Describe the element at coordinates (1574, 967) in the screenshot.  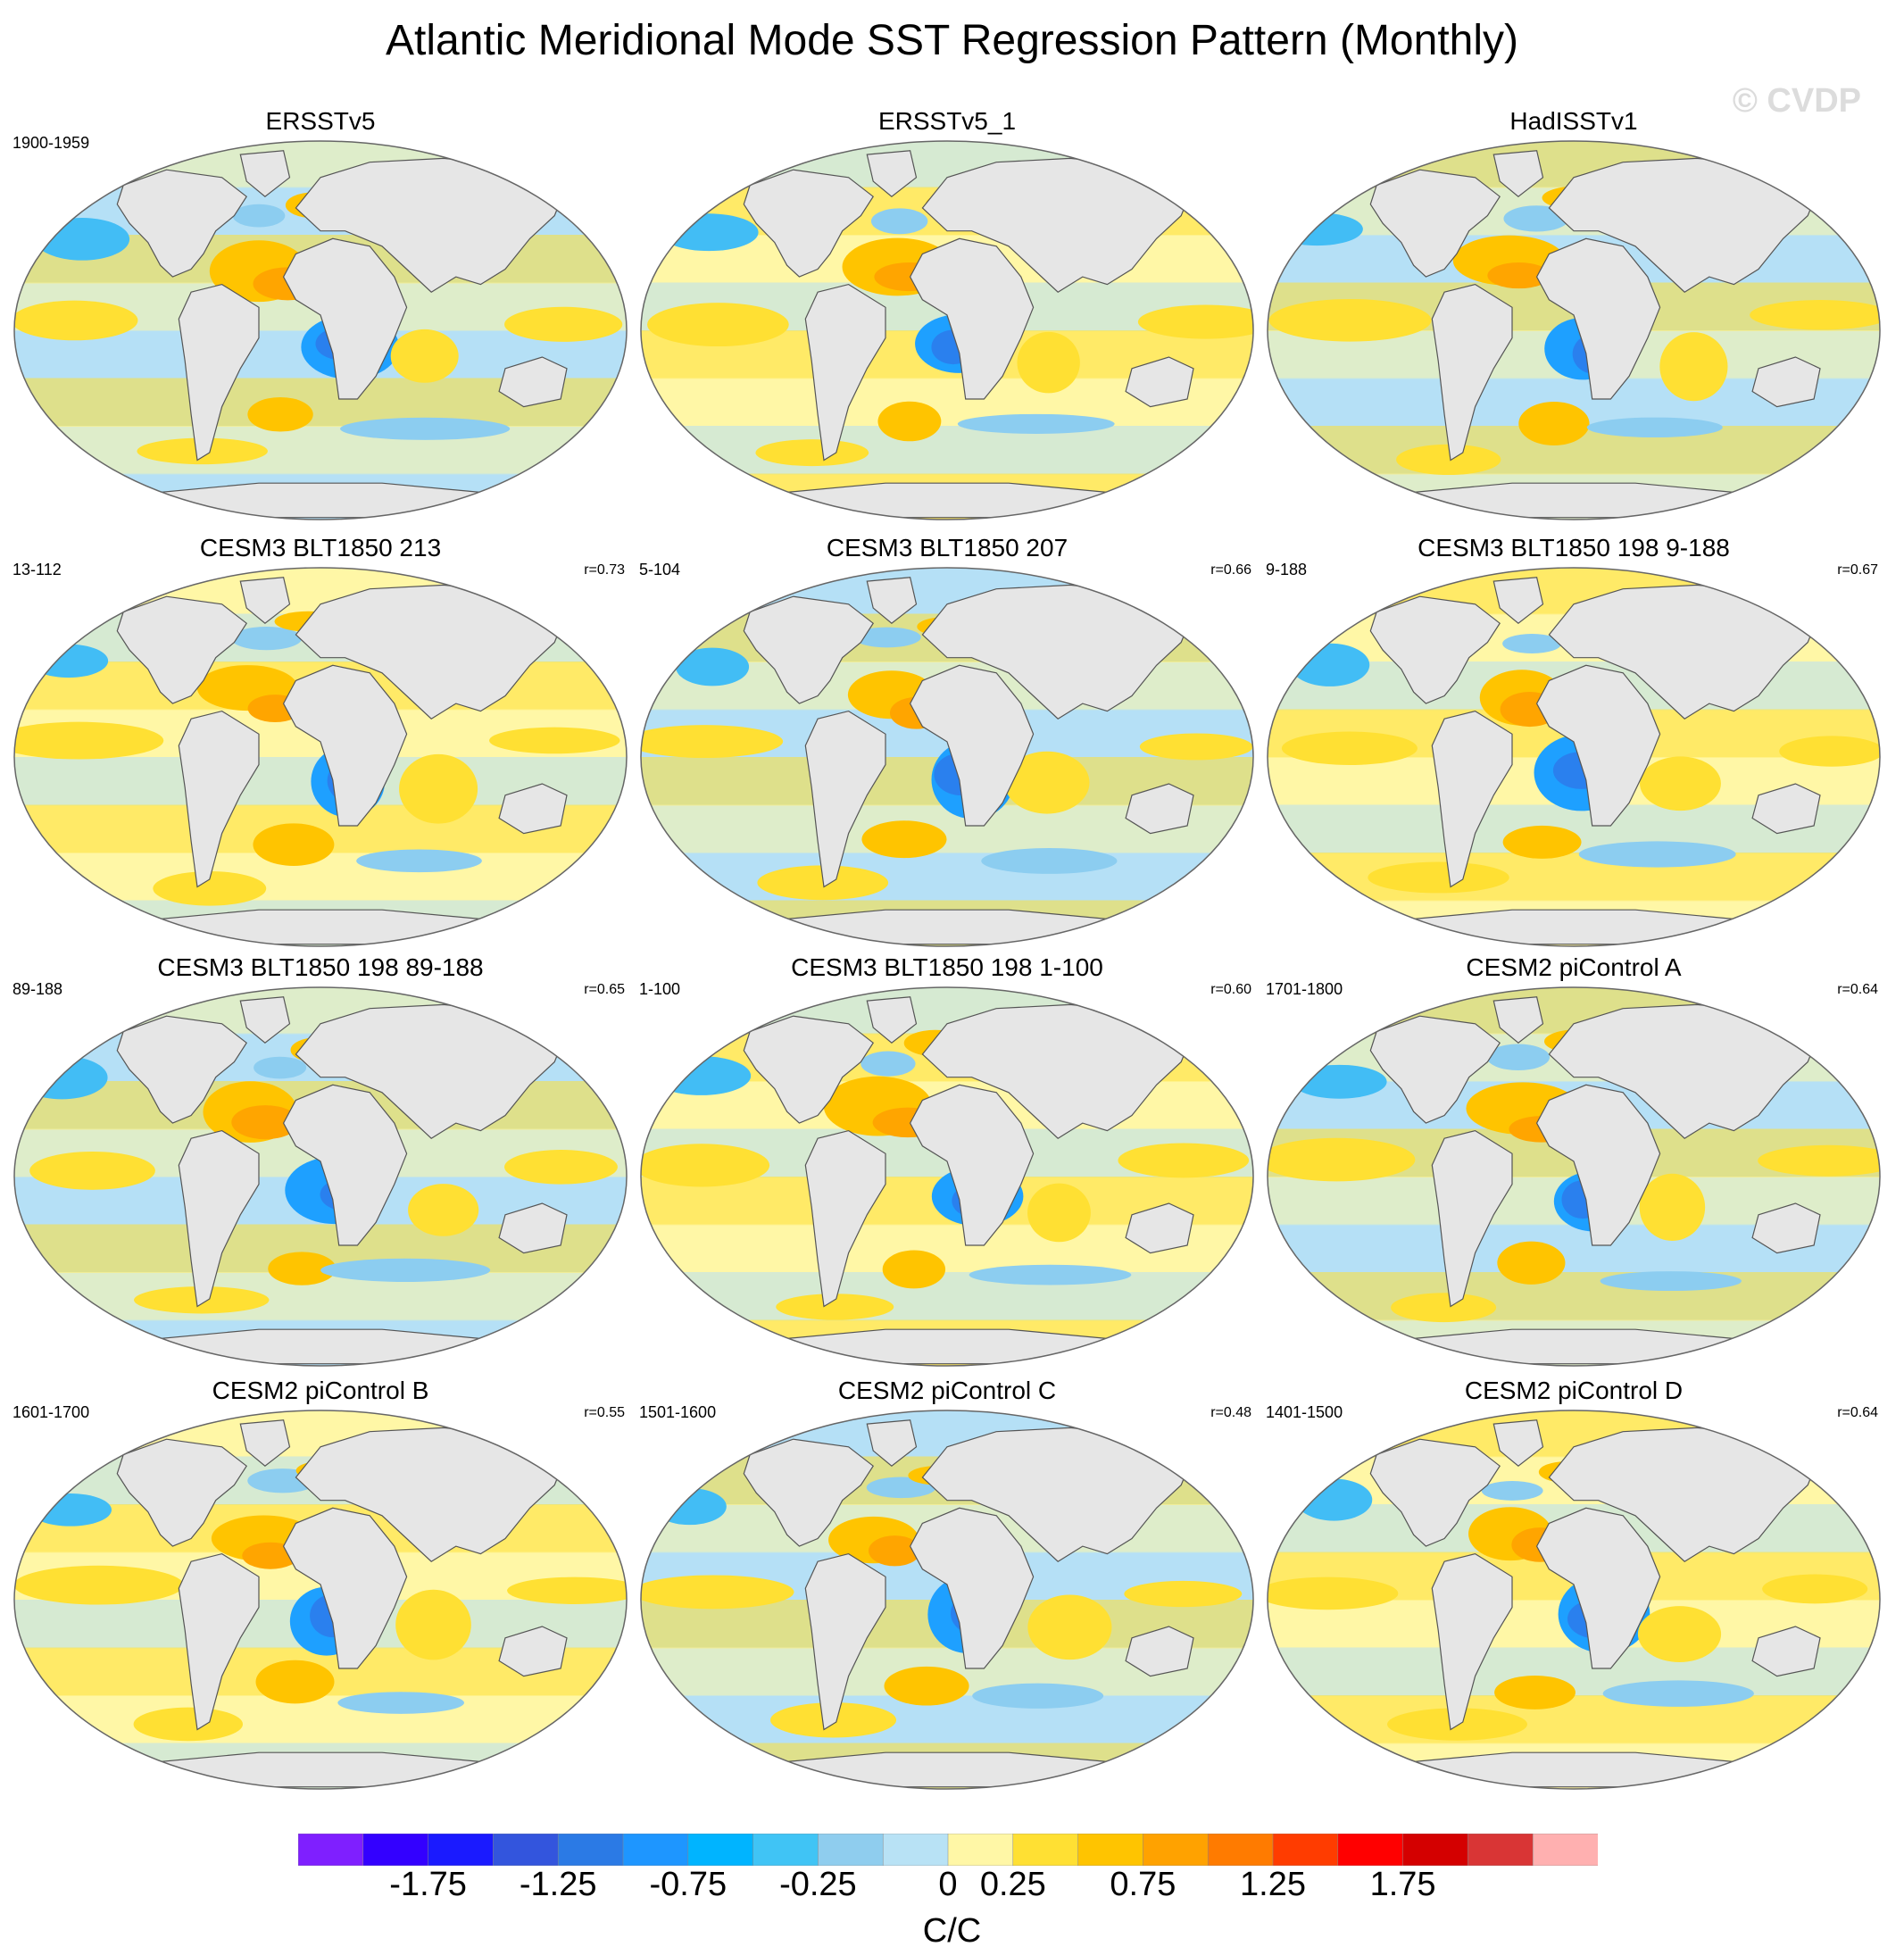
I see `panel-title: CESM2 piControl A` at that location.